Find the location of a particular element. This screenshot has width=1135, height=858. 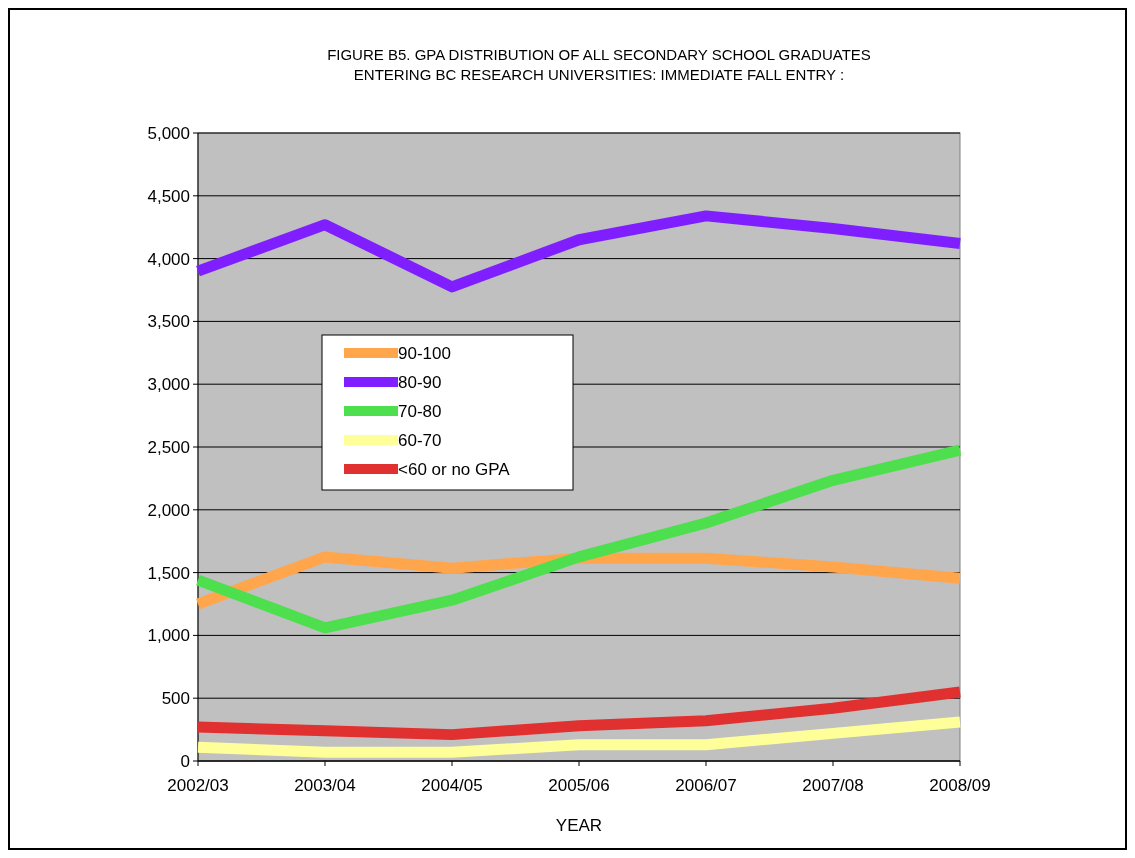

x-tick-label: 2004/05 is located at coordinates (452, 785).